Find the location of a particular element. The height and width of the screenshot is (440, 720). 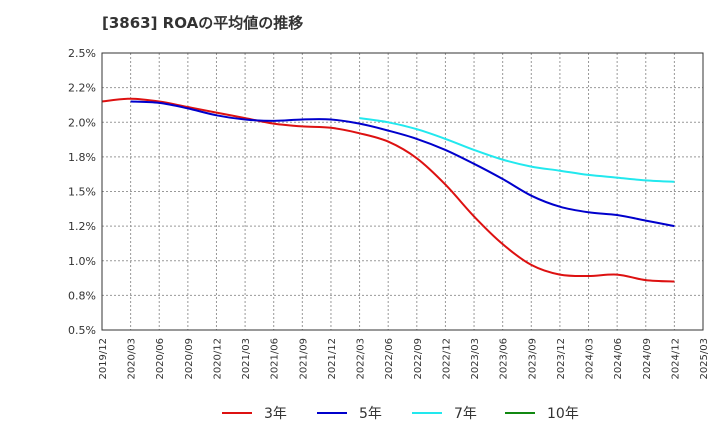

y-tick-label: 2.2% is located at coordinates (82, 88).